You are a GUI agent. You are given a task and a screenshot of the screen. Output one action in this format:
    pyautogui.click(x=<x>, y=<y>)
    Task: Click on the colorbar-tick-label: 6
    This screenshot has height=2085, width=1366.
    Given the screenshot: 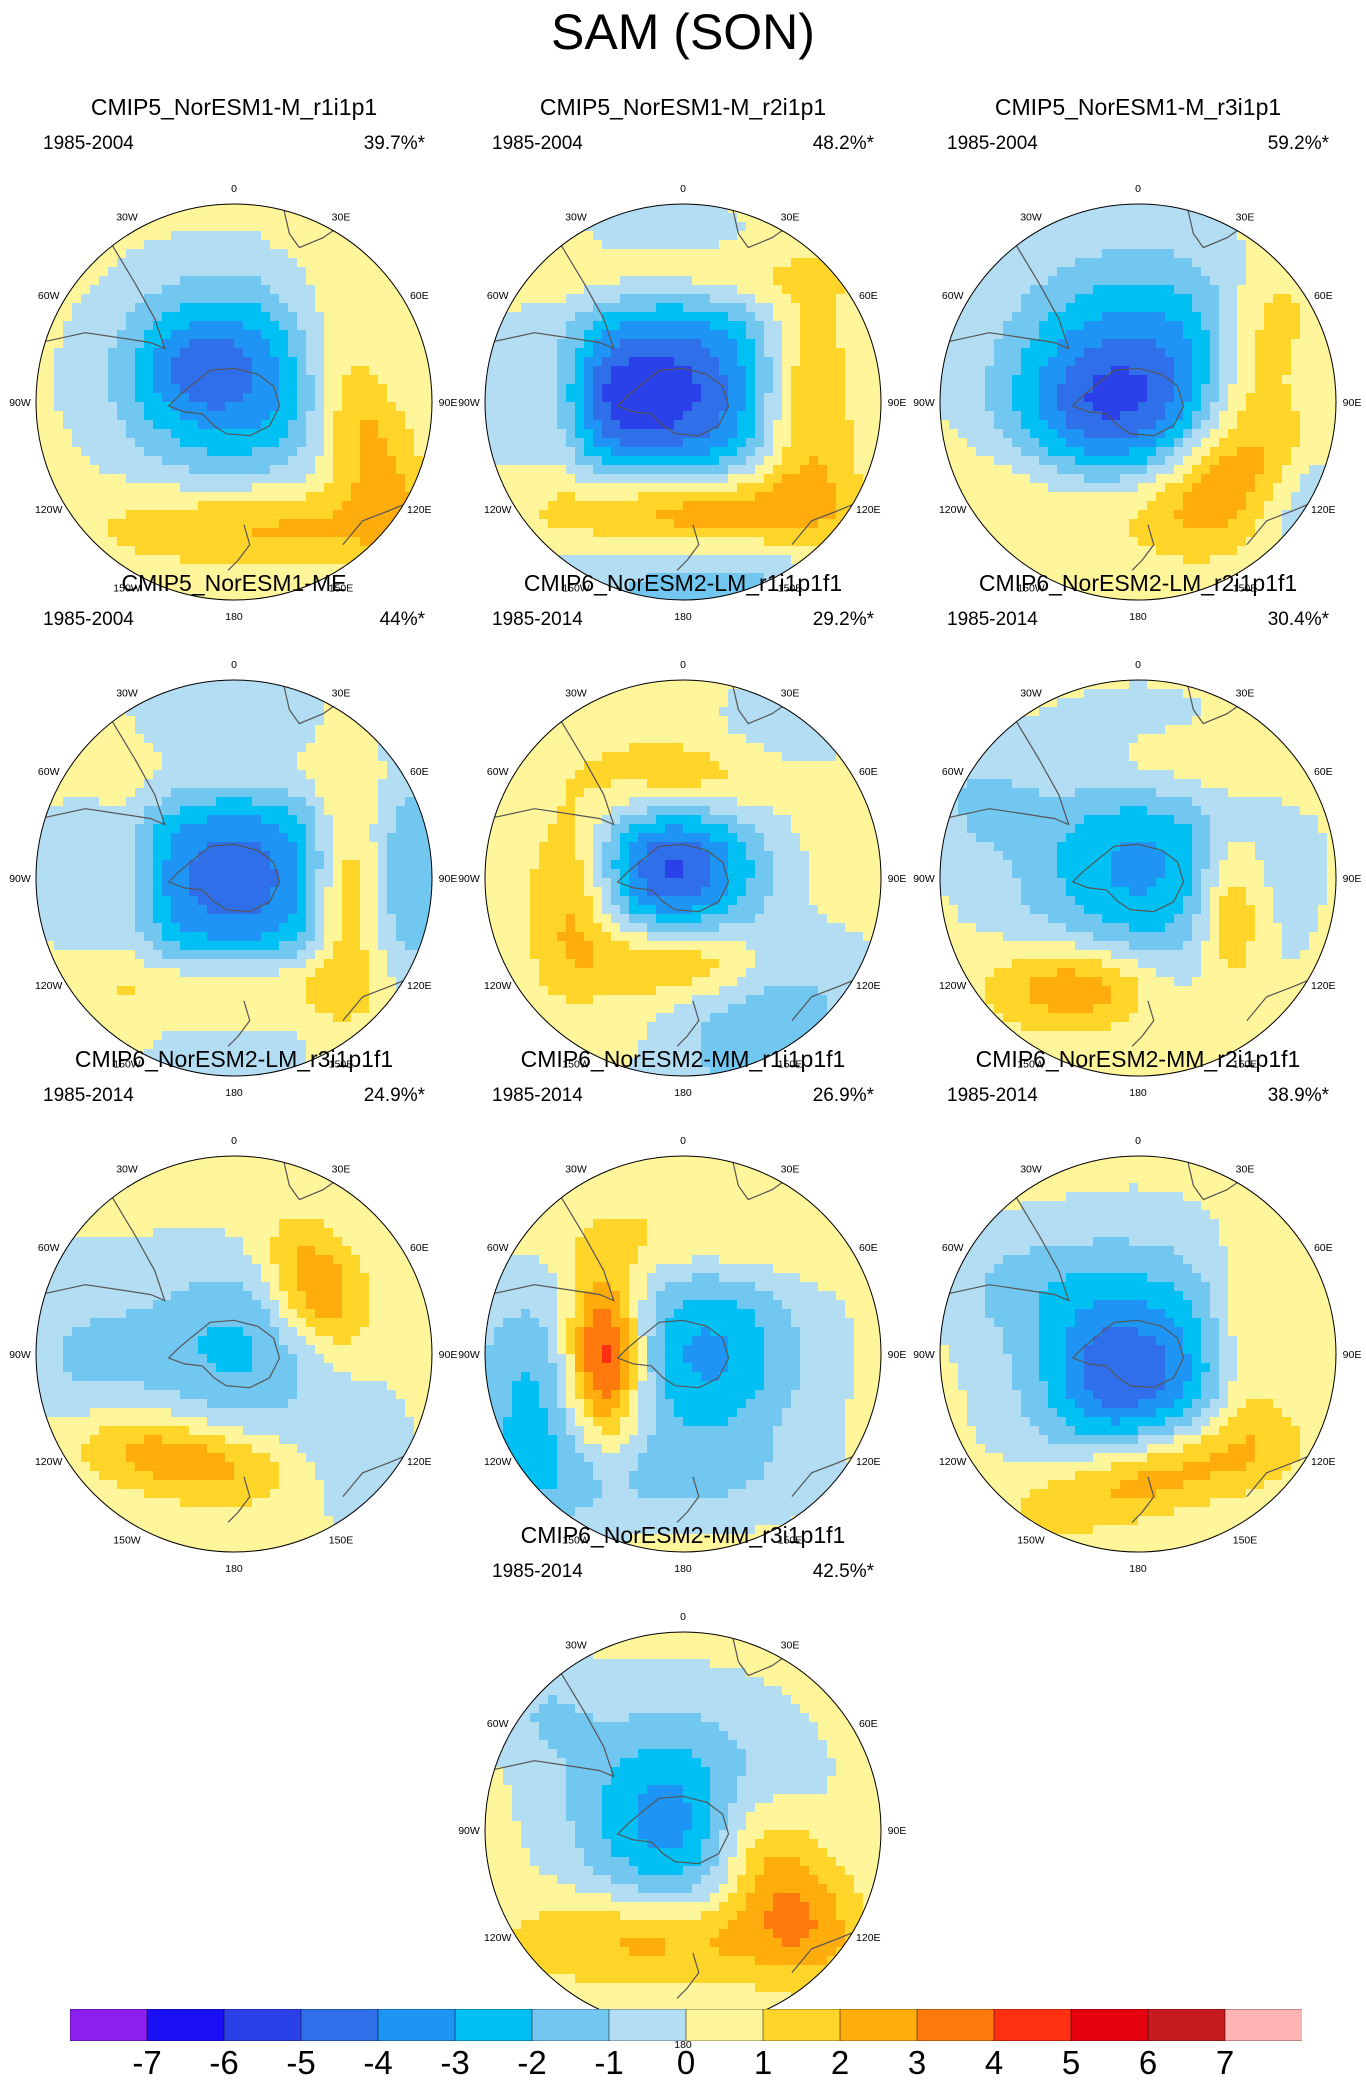 What is the action you would take?
    pyautogui.click(x=1148, y=2063)
    